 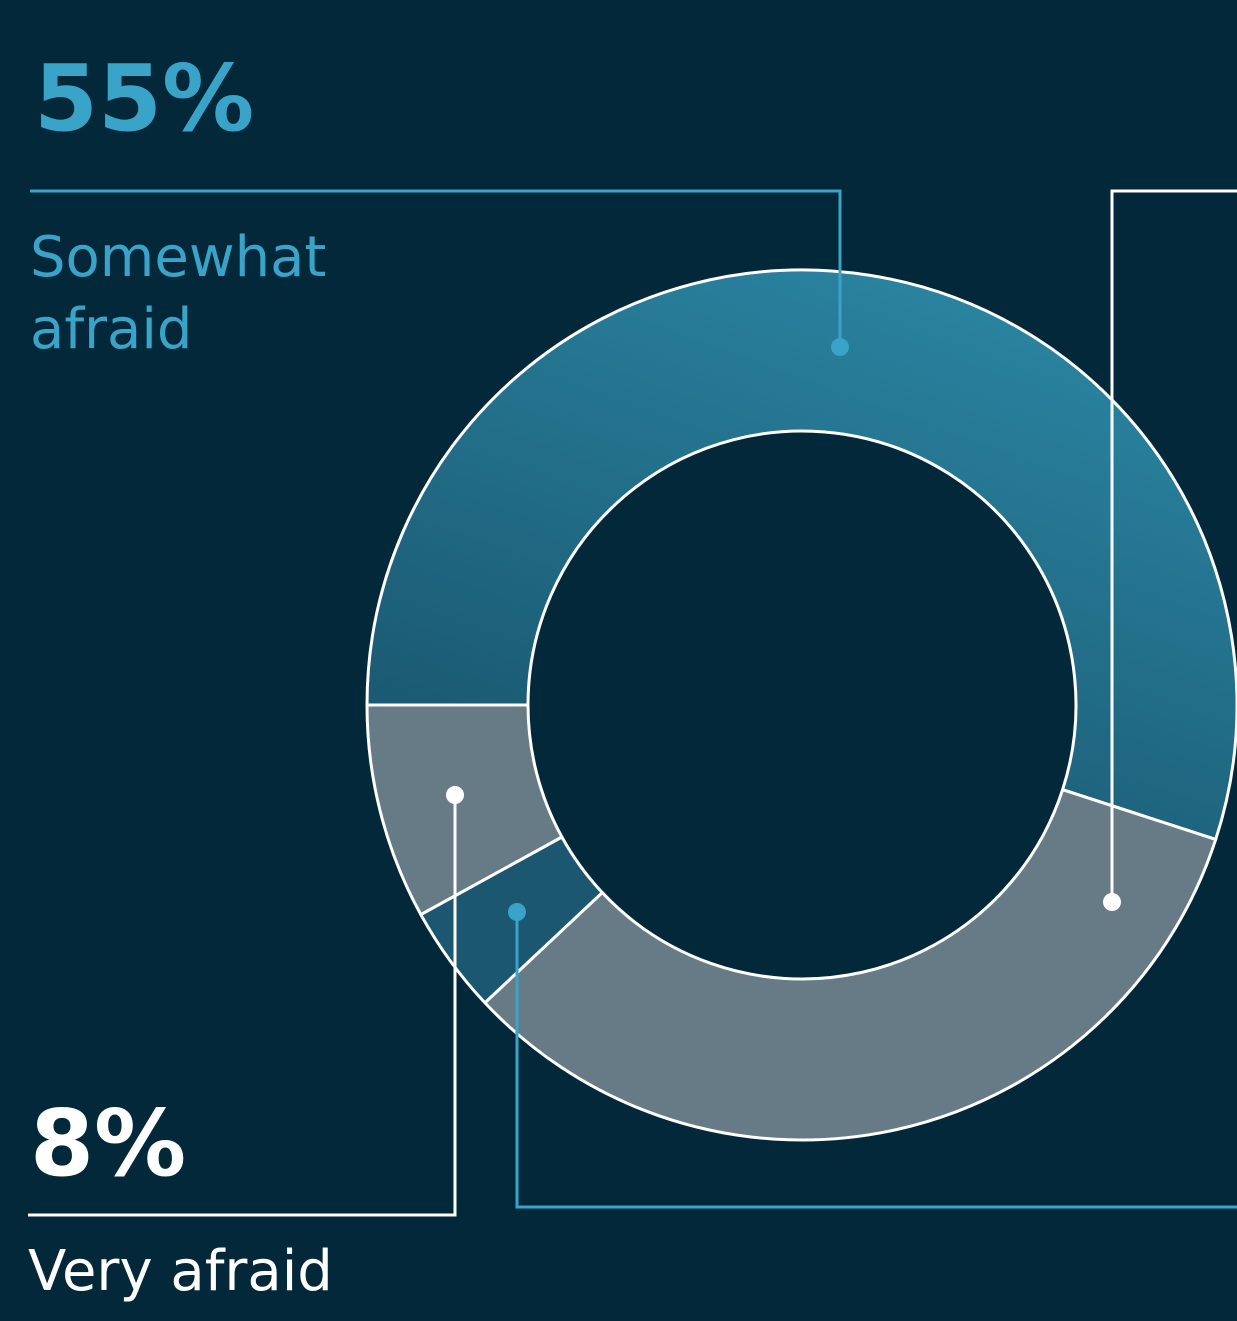 What do you see at coordinates (464, 810) in the screenshot?
I see `donut-segment` at bounding box center [464, 810].